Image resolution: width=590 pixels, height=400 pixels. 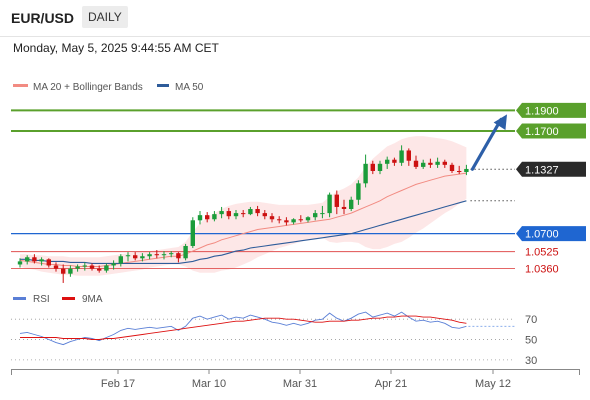 I want to click on price-tag-4: 1.0525, so click(x=542, y=253).